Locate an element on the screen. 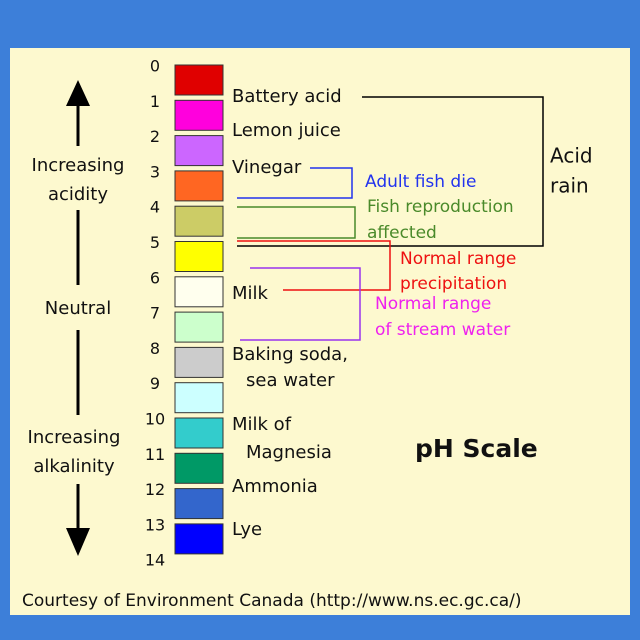 The width and height of the screenshot is (640, 640). direction-label: Neutral is located at coordinates (78, 308).